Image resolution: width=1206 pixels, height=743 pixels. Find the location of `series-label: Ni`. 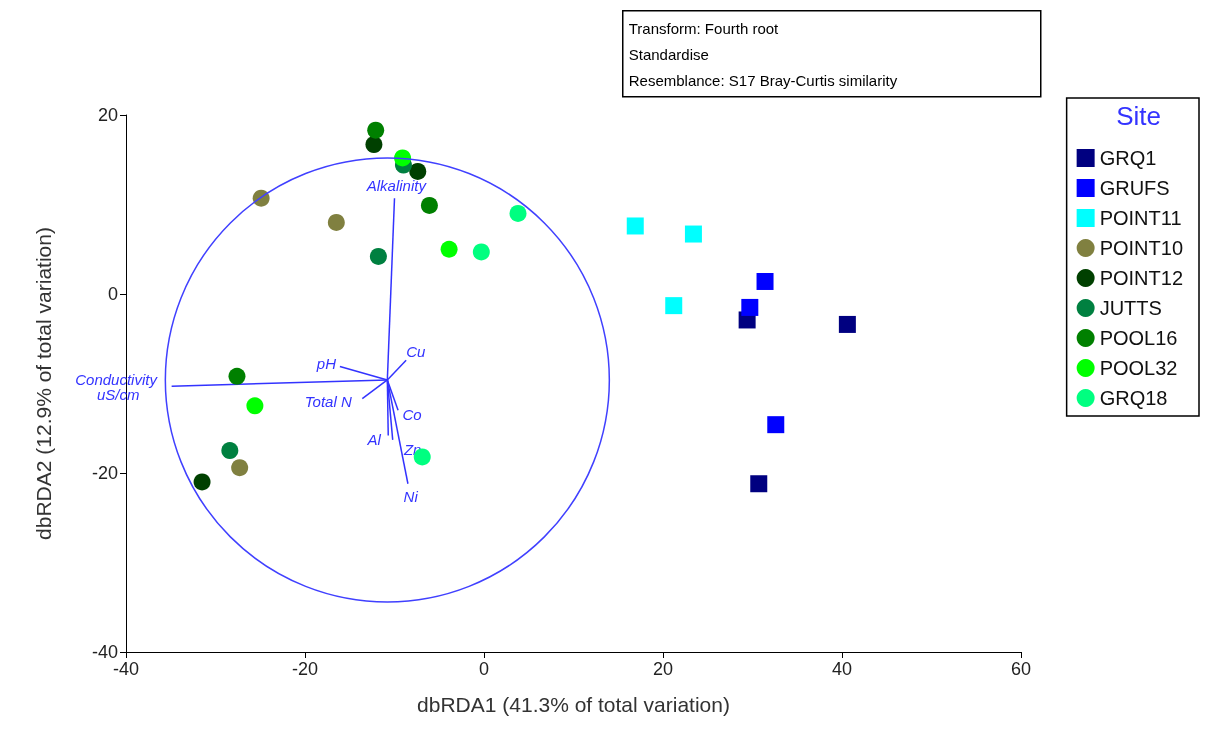

series-label: Ni is located at coordinates (411, 496).